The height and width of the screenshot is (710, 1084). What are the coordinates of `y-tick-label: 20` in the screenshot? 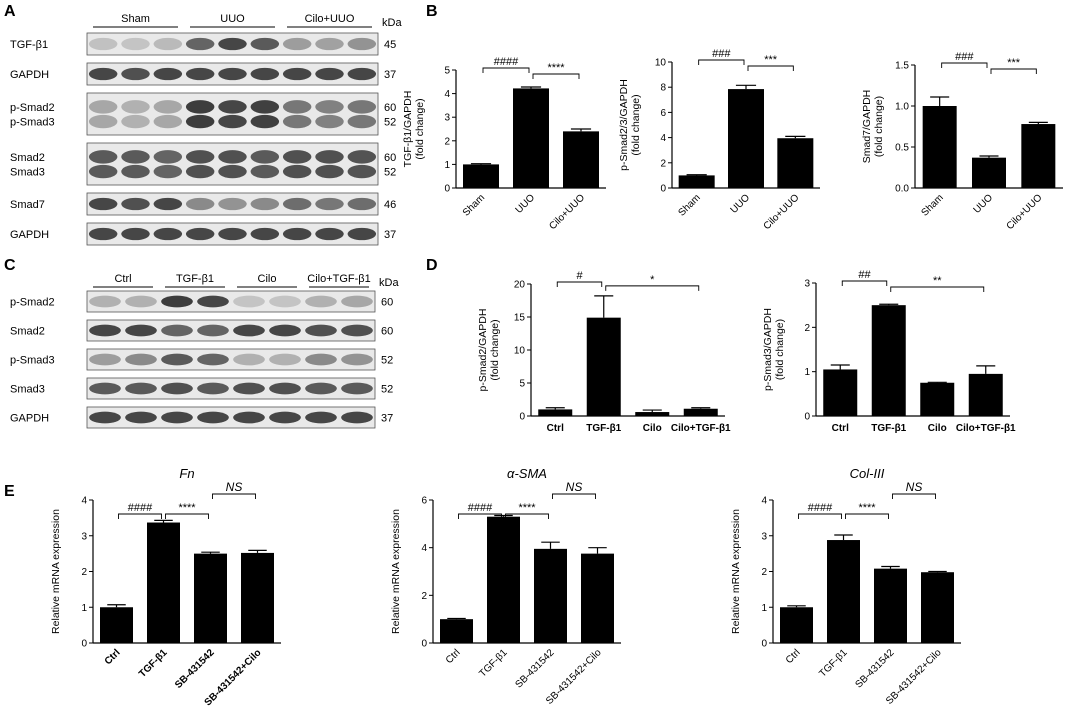 It's located at (520, 285).